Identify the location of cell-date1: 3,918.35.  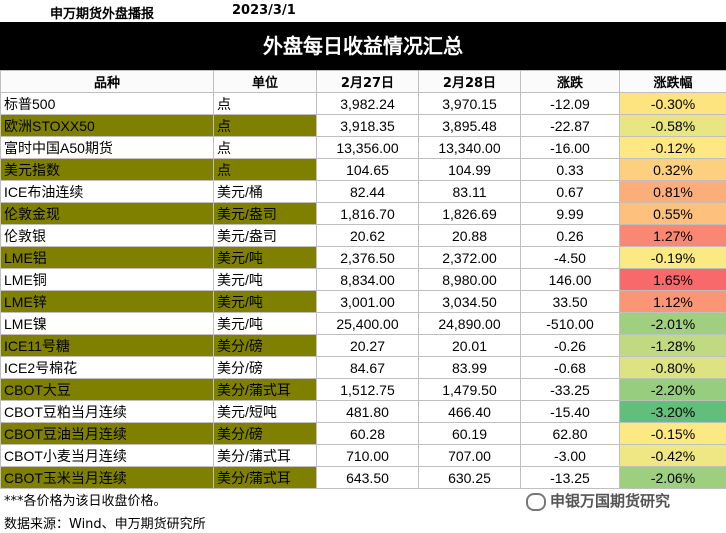
(367, 125).